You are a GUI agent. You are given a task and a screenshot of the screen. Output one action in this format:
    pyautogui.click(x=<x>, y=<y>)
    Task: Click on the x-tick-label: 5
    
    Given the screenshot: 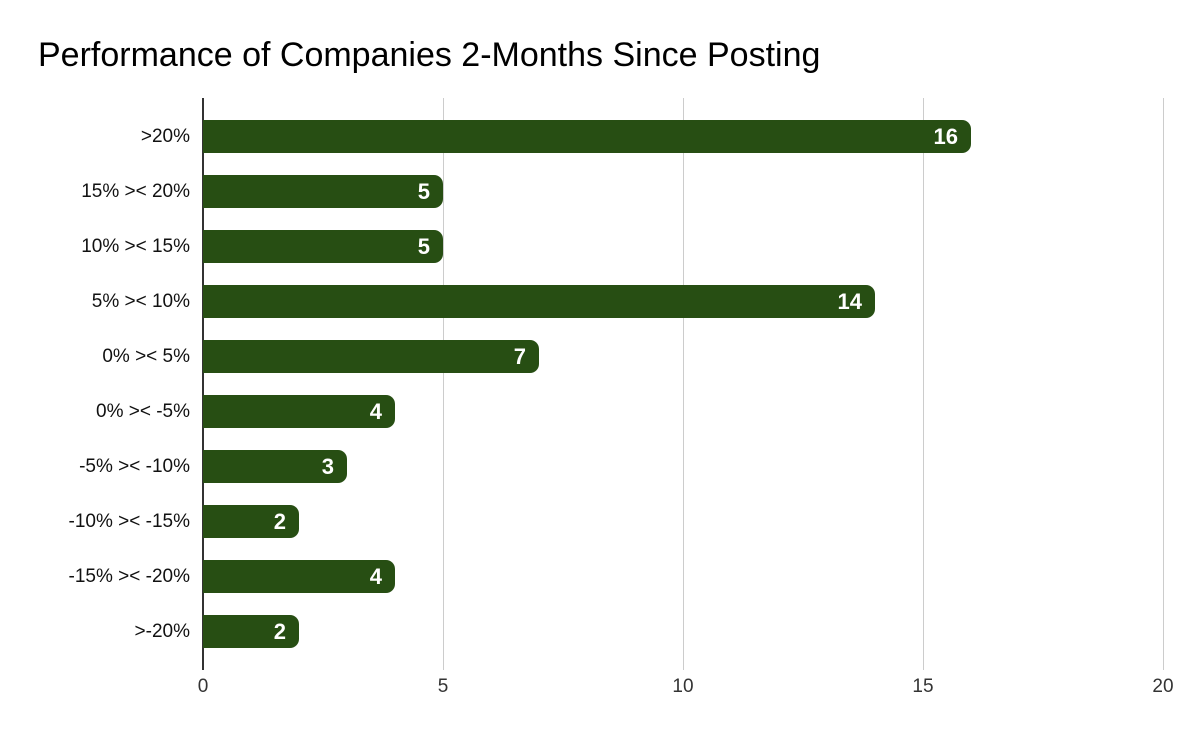 What is the action you would take?
    pyautogui.click(x=443, y=686)
    